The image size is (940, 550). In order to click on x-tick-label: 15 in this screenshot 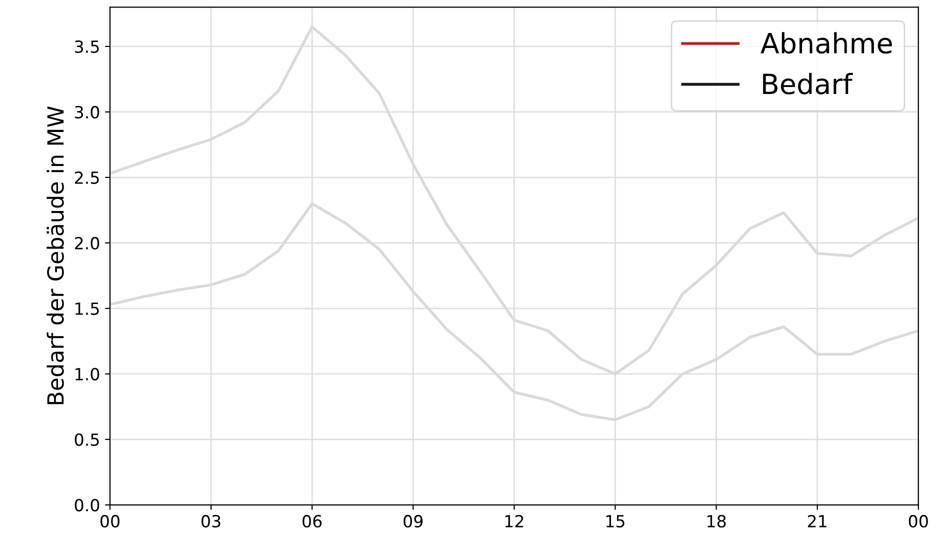, I will do `click(615, 521)`.